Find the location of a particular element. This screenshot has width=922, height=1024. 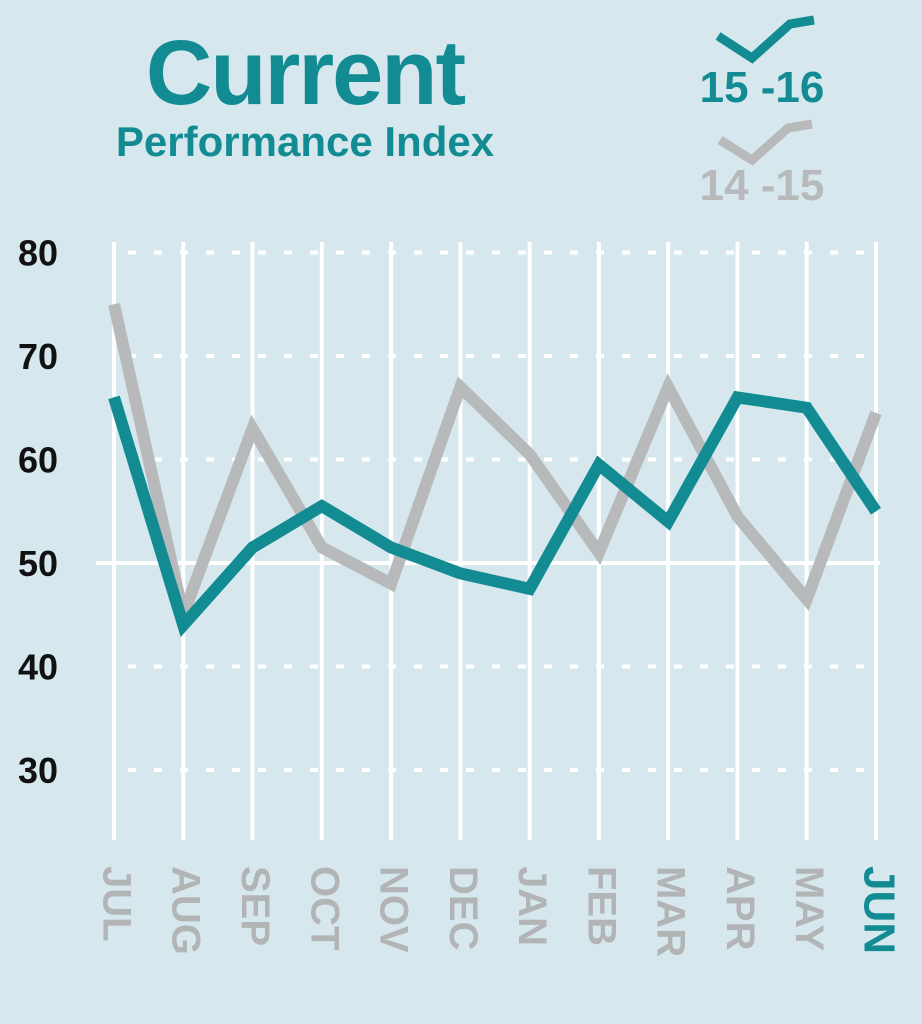

y-tick-label: 50 is located at coordinates (38, 563).